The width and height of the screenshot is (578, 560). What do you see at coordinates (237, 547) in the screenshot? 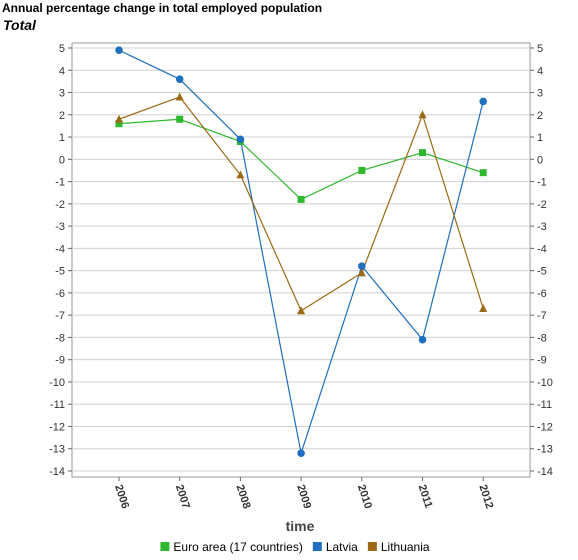
I see `legend-label: Euro area (17 countries)` at bounding box center [237, 547].